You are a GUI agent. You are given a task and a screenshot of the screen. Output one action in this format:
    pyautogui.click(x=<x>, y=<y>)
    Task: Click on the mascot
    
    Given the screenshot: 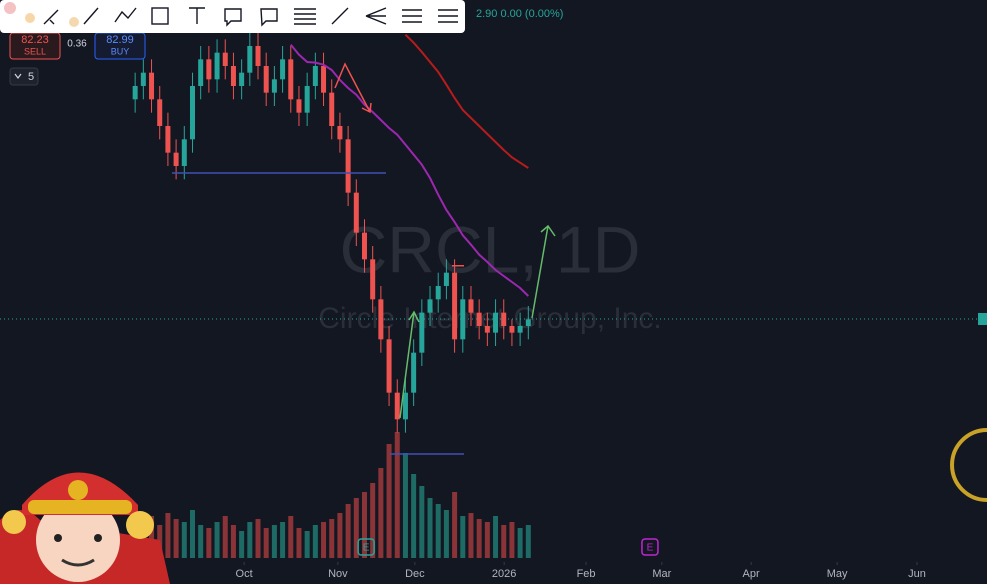 What is the action you would take?
    pyautogui.click(x=85, y=528)
    